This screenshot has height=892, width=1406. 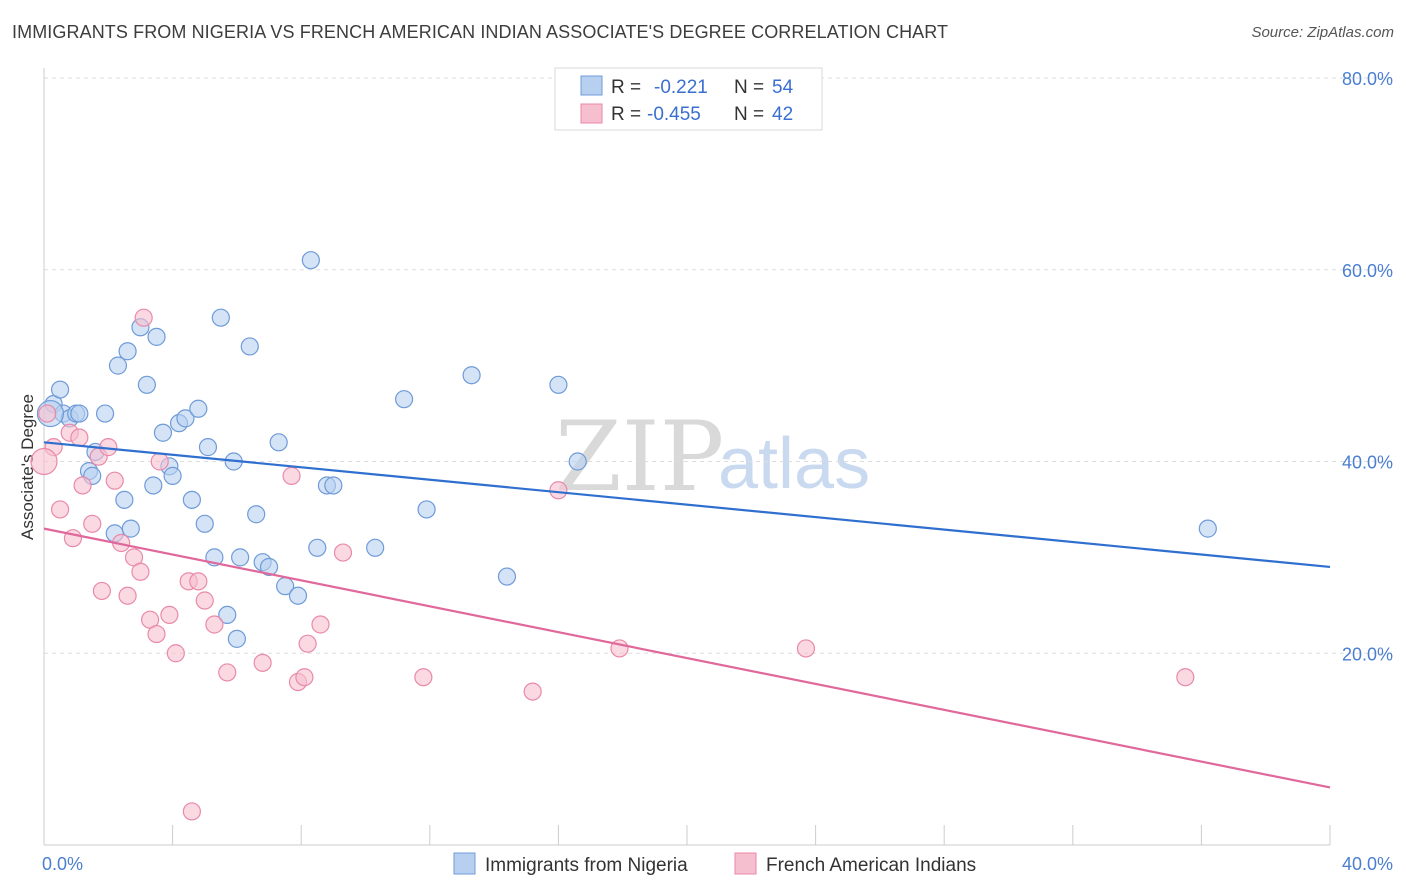 What do you see at coordinates (749, 87) in the screenshot?
I see `legend-n-label-1: N =` at bounding box center [749, 87].